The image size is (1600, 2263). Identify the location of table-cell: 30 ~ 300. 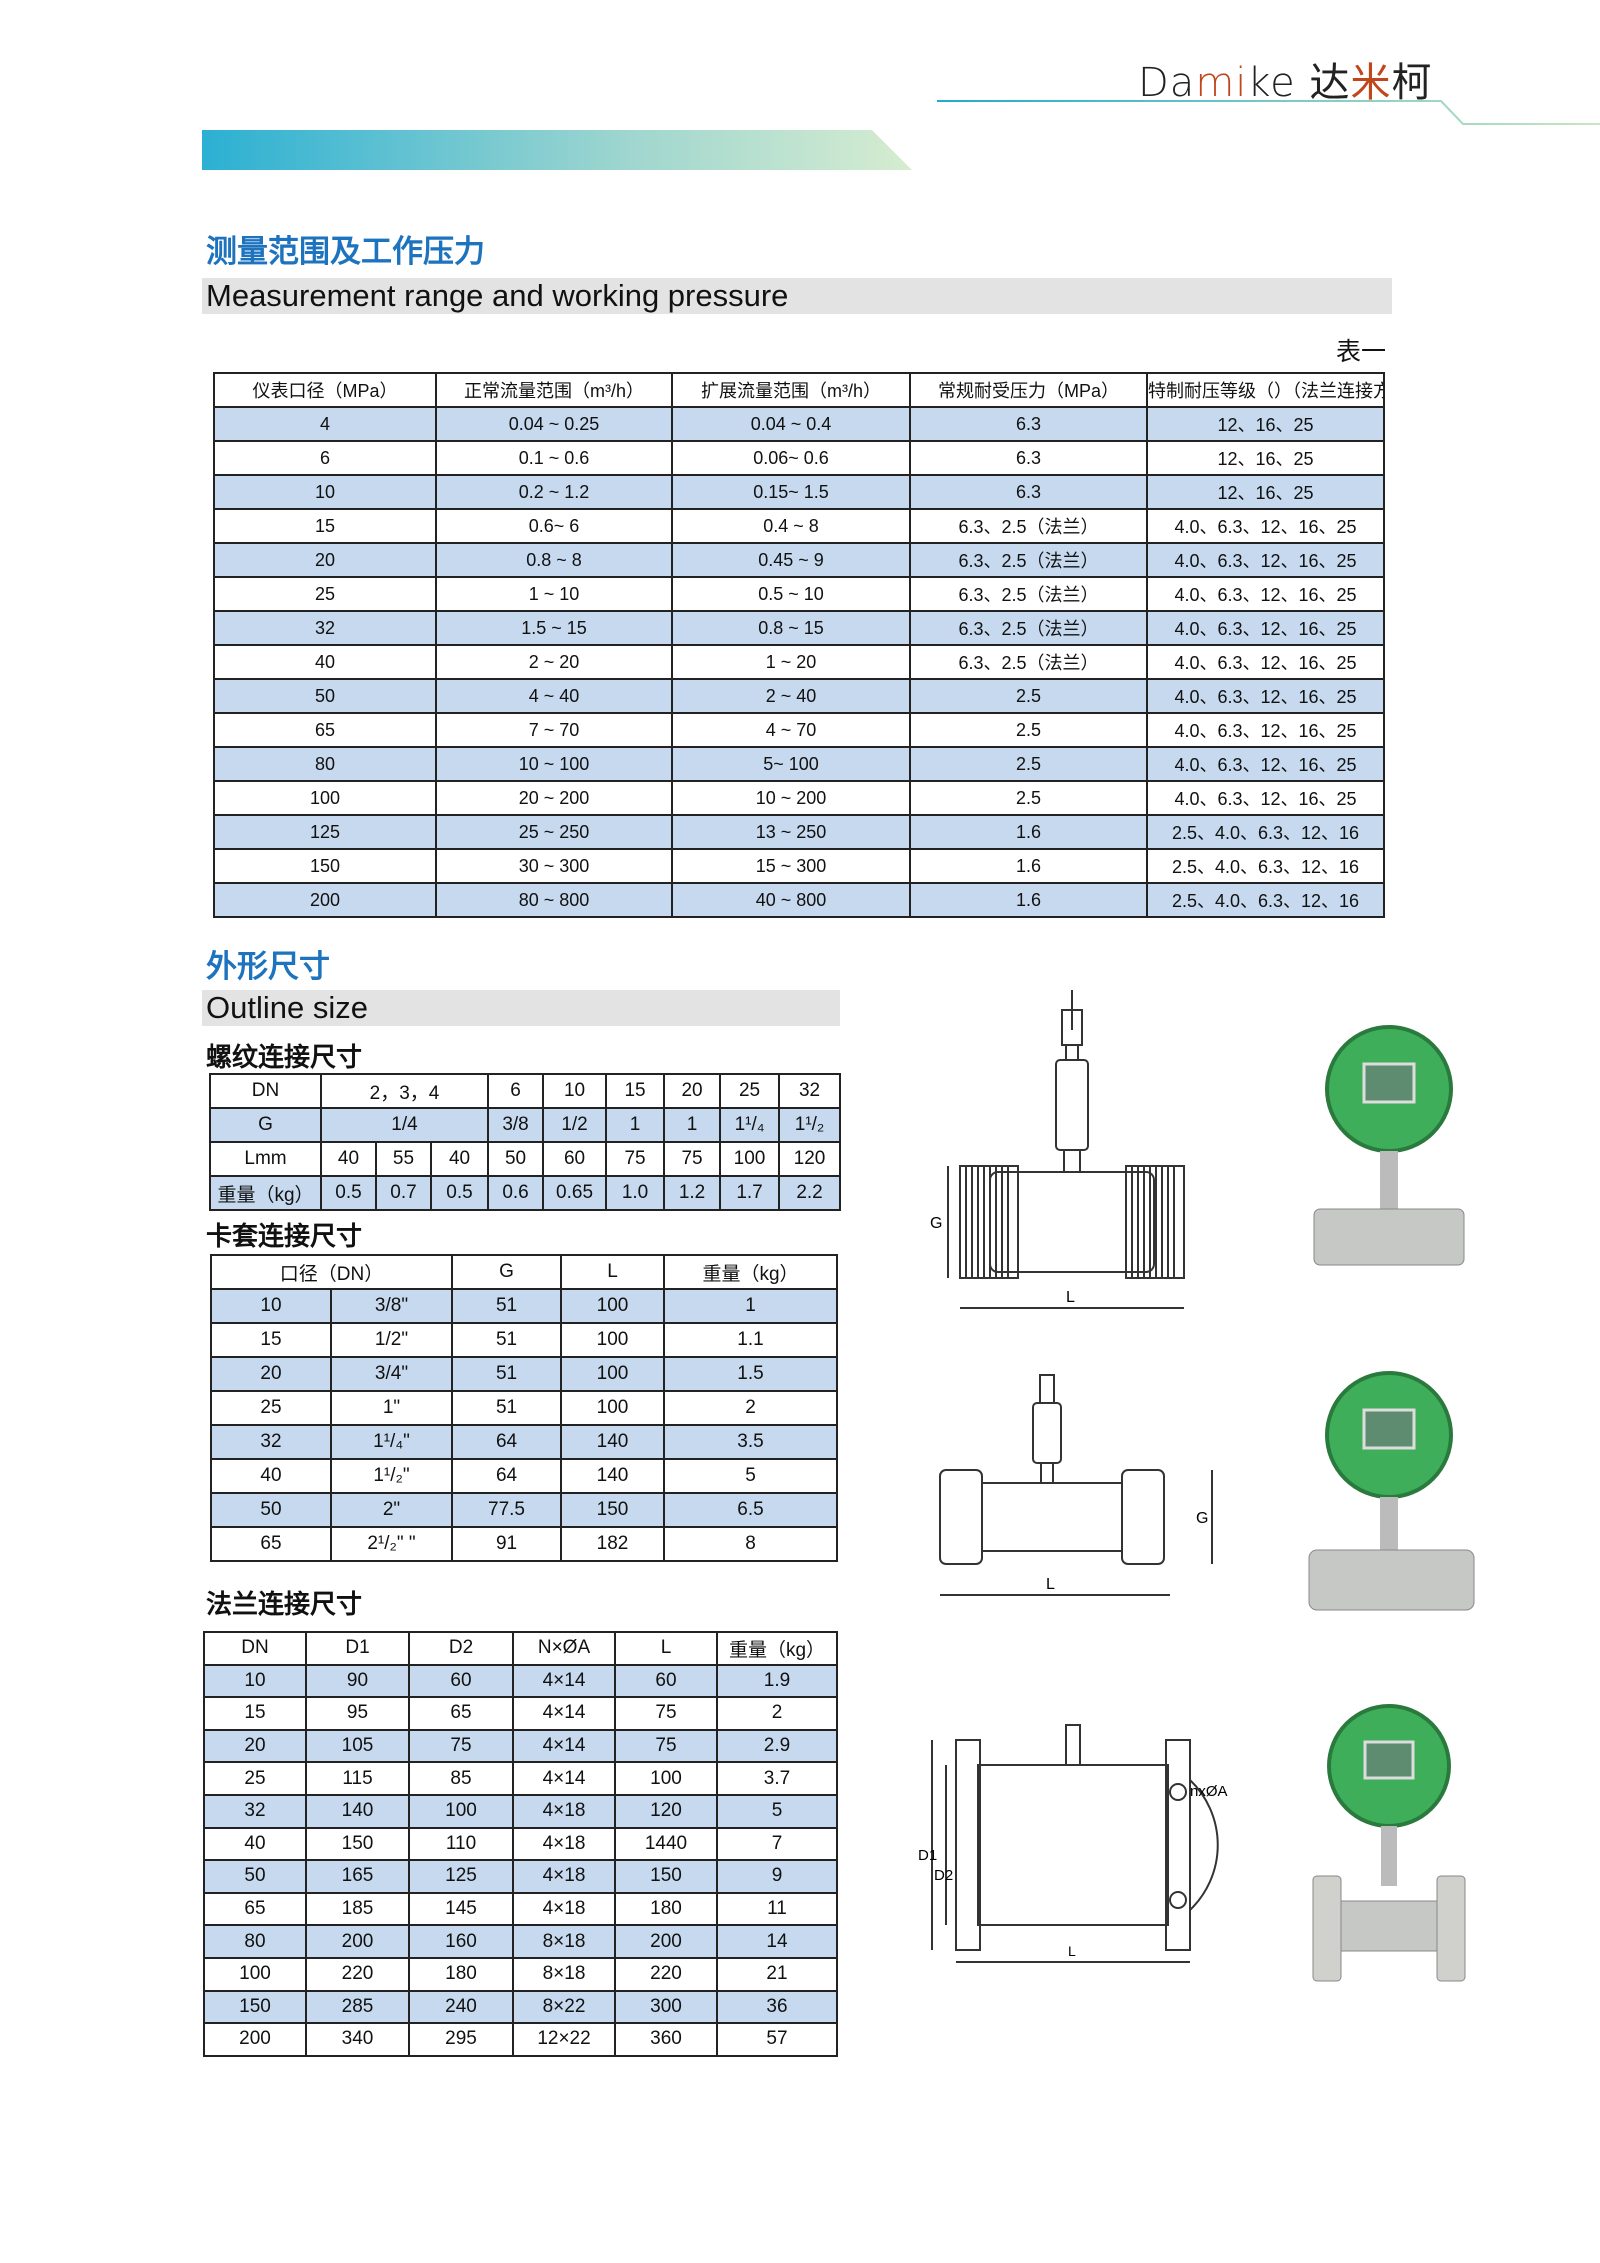
(554, 866).